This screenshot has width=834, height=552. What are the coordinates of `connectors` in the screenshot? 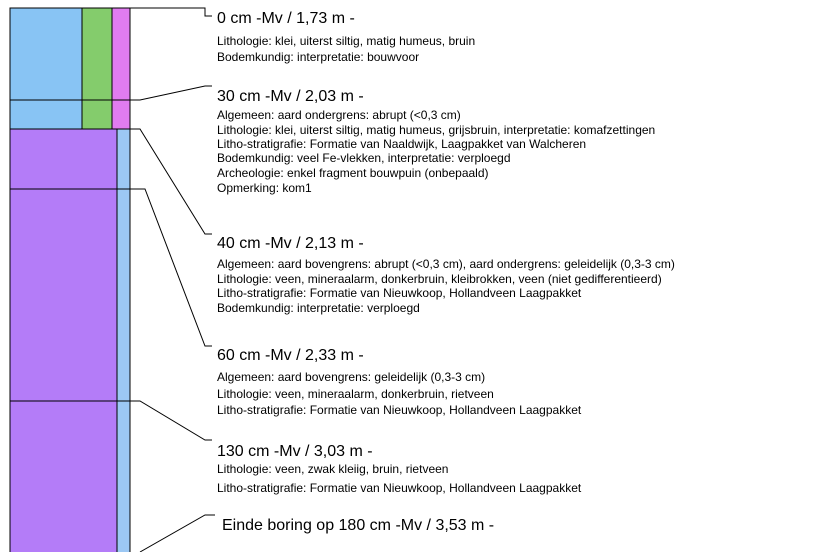 It's located at (172, 279).